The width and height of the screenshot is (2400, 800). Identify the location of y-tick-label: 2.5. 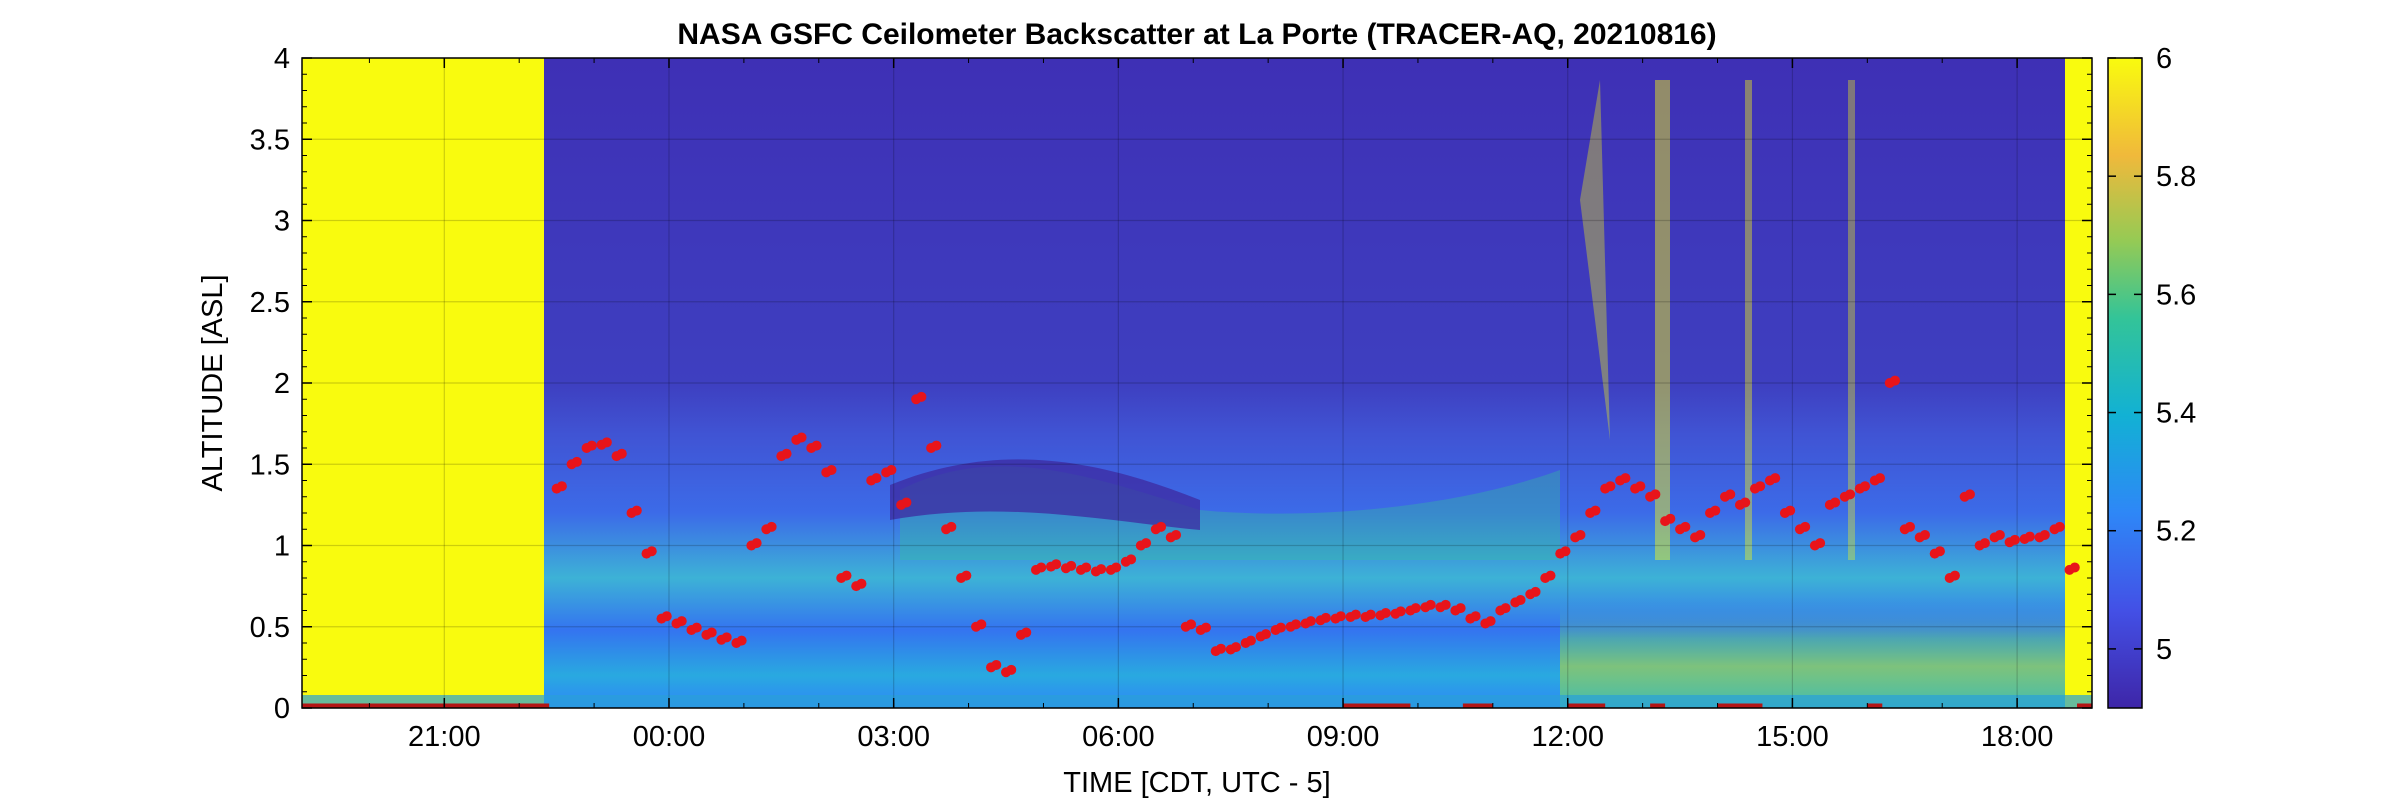
(270, 303).